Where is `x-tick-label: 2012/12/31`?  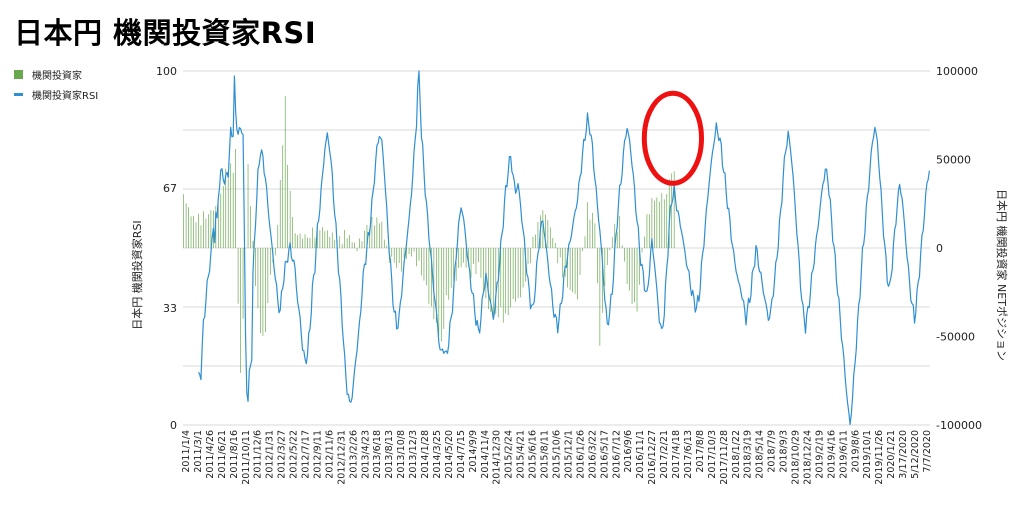
x-tick-label: 2012/12/31 is located at coordinates (341, 457).